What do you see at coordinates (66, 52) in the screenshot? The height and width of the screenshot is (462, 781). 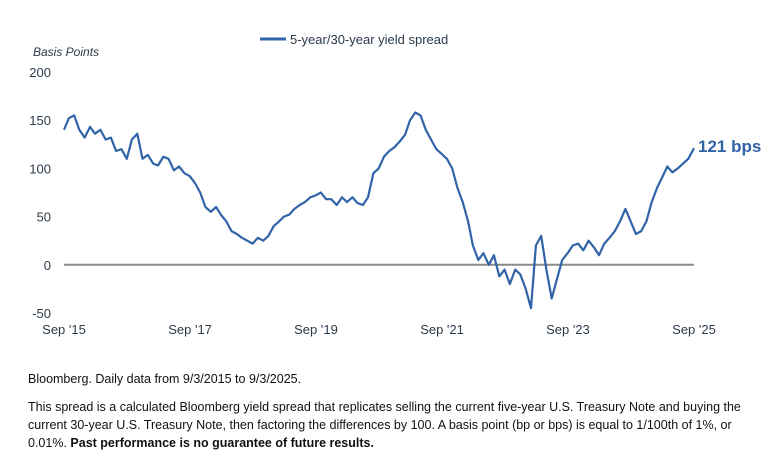 I see `y-axis-label: Basis Points` at bounding box center [66, 52].